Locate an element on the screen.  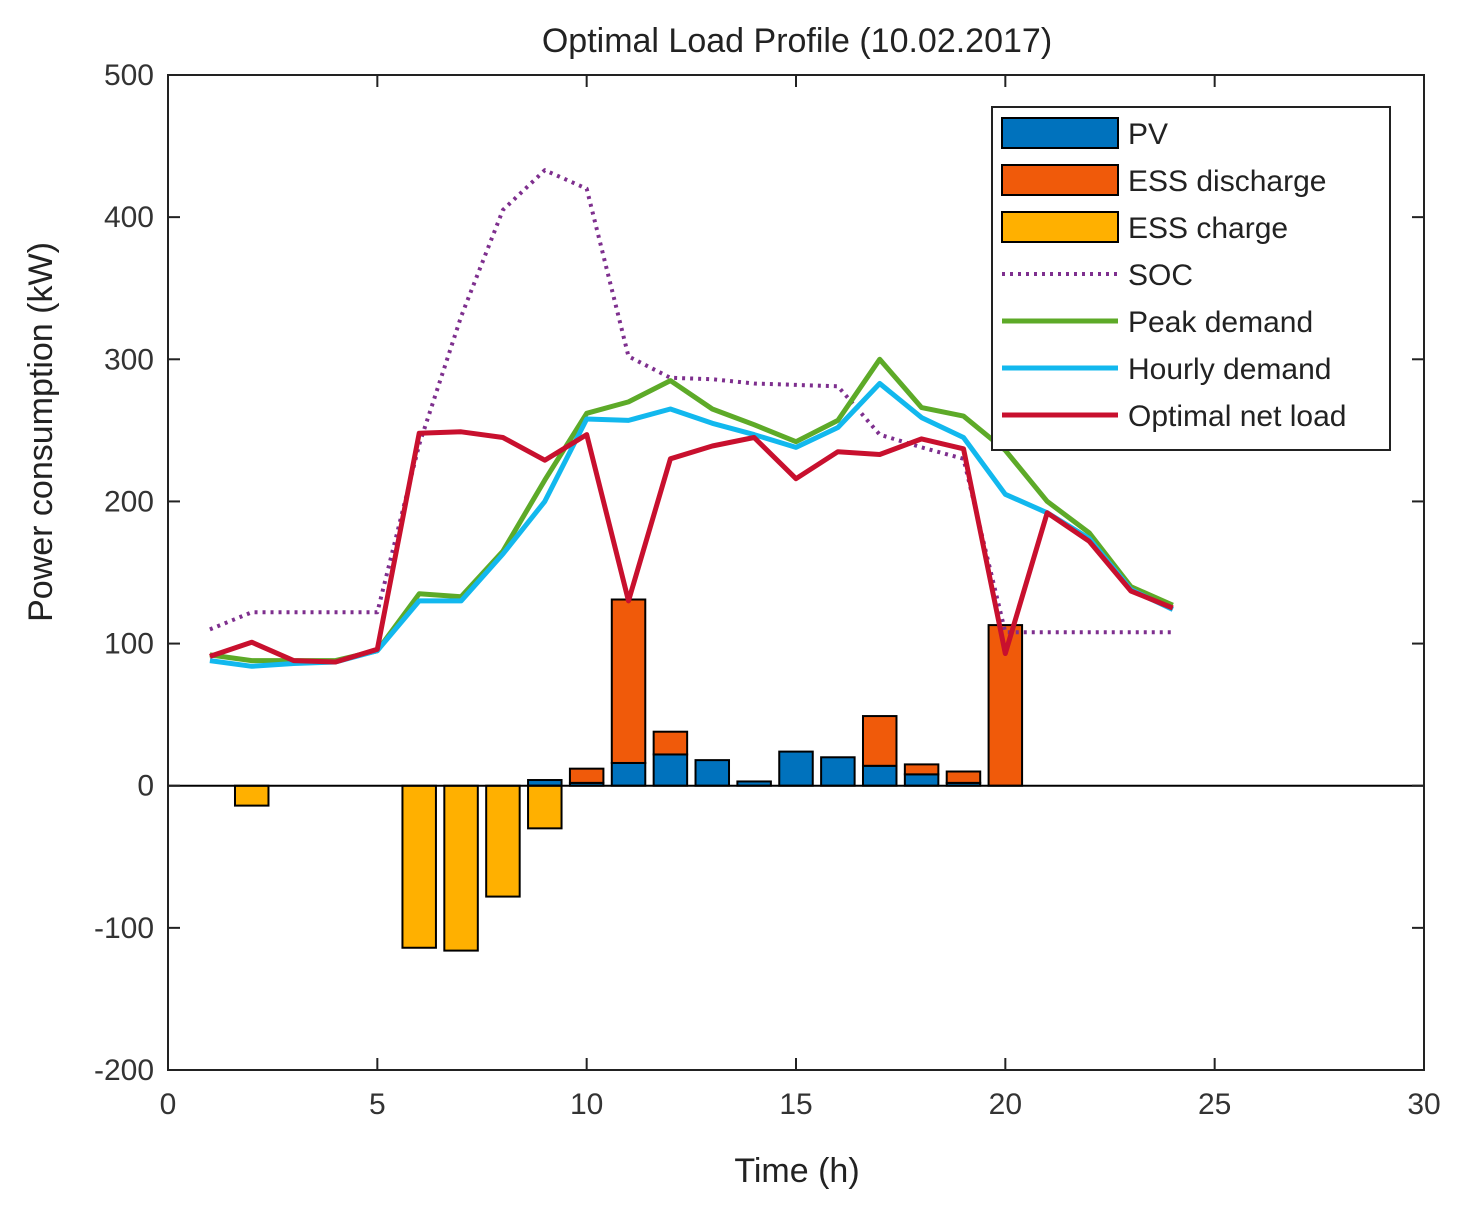
x-tick-label: 10 is located at coordinates (586, 1104).